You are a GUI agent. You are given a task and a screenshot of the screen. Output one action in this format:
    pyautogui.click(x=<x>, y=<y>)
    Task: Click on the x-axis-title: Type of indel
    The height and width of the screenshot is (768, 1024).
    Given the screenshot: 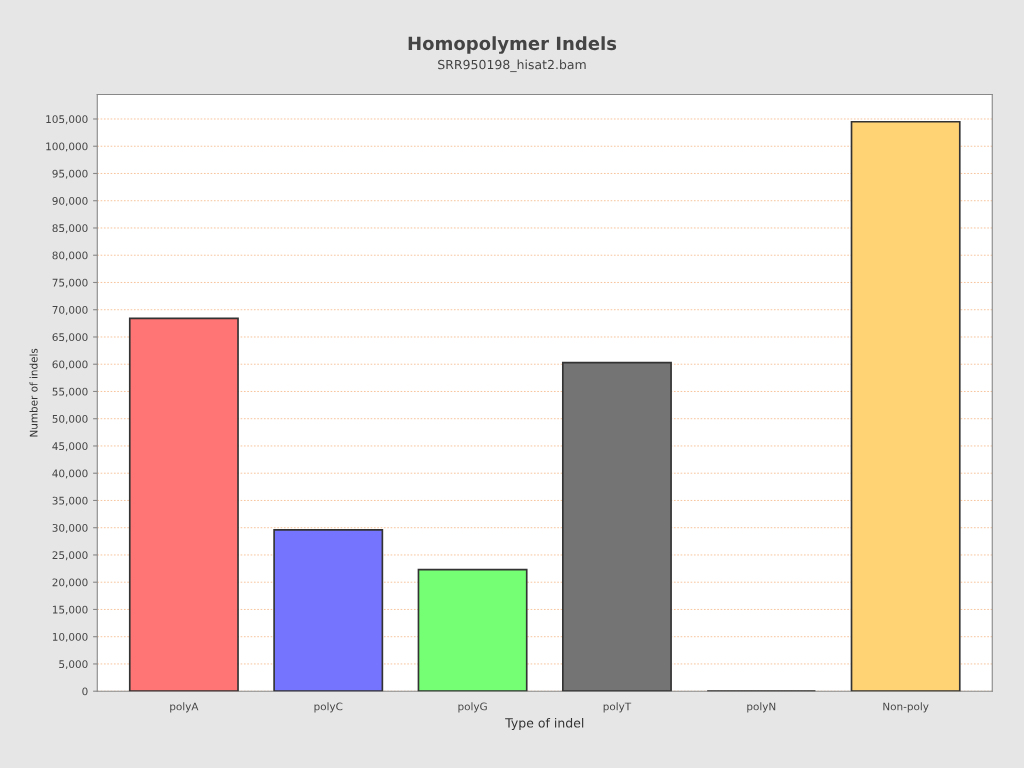 What is the action you would take?
    pyautogui.click(x=544, y=724)
    